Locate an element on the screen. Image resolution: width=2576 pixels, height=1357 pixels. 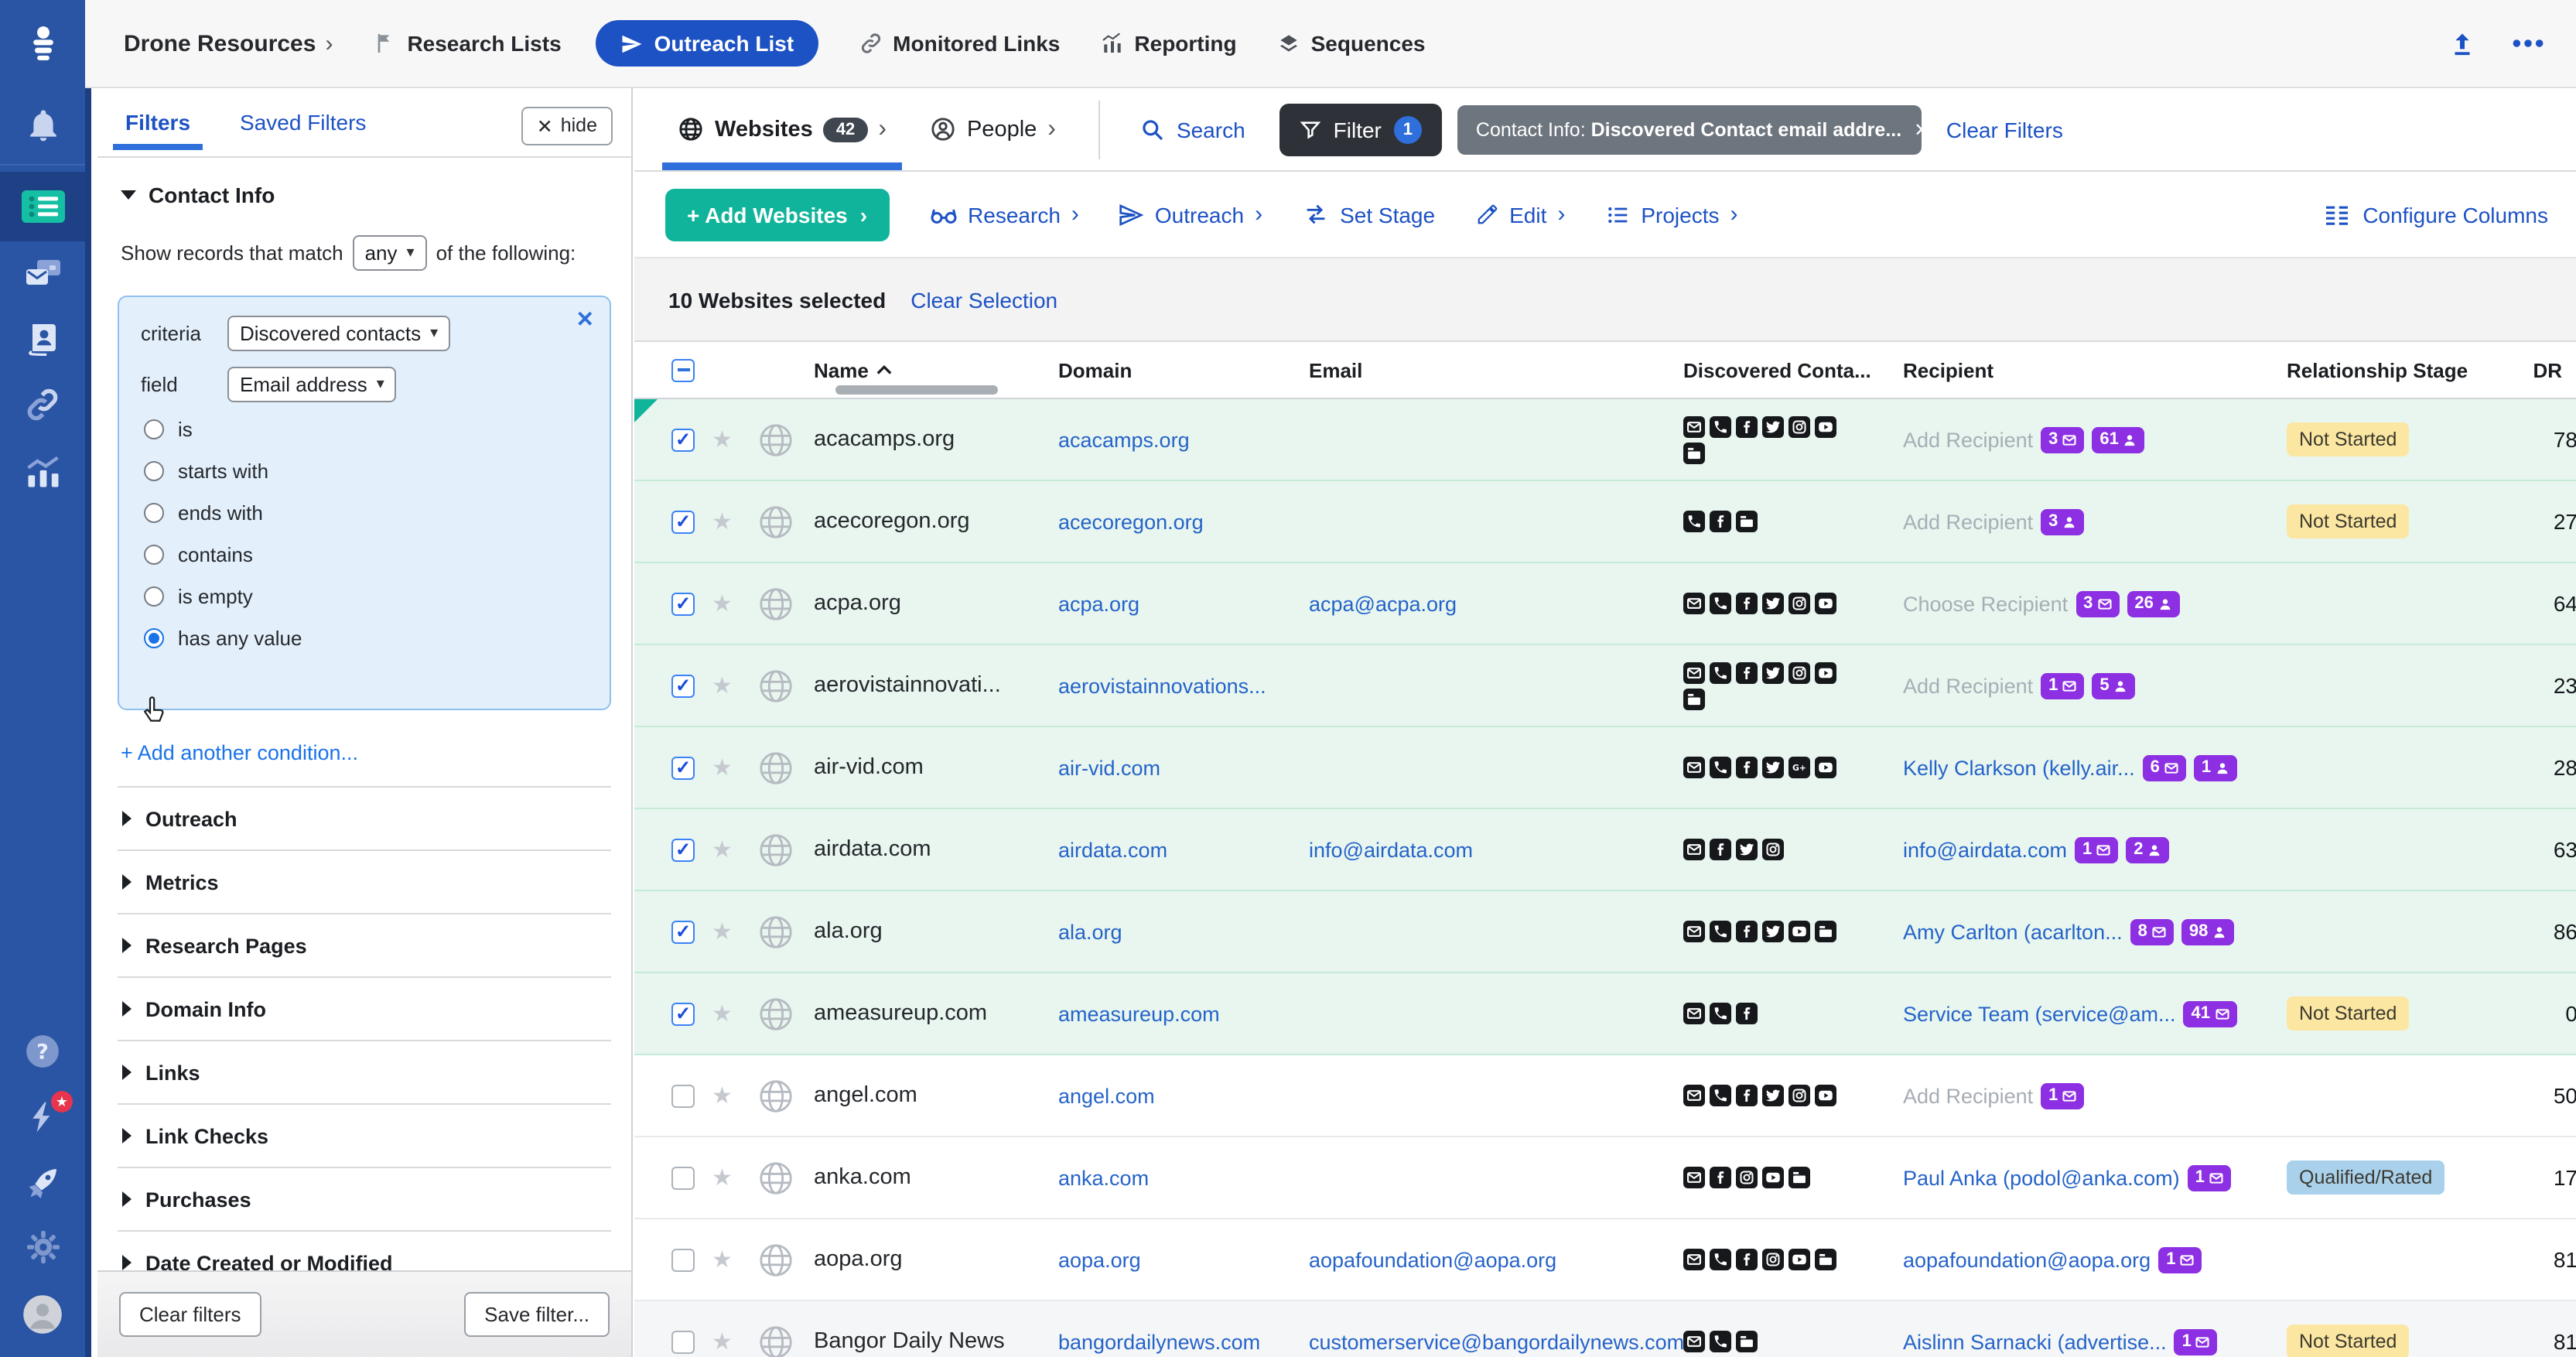
website-email-link: customerservice@bangordailynews.com is located at coordinates (1497, 1341).